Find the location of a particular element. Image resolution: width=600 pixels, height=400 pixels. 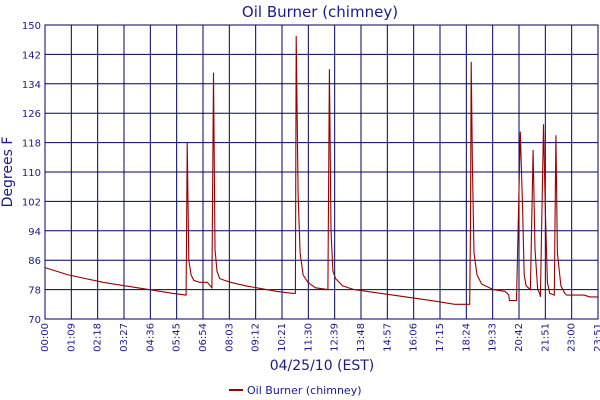

x-tick-label: 11:30 is located at coordinates (308, 337).